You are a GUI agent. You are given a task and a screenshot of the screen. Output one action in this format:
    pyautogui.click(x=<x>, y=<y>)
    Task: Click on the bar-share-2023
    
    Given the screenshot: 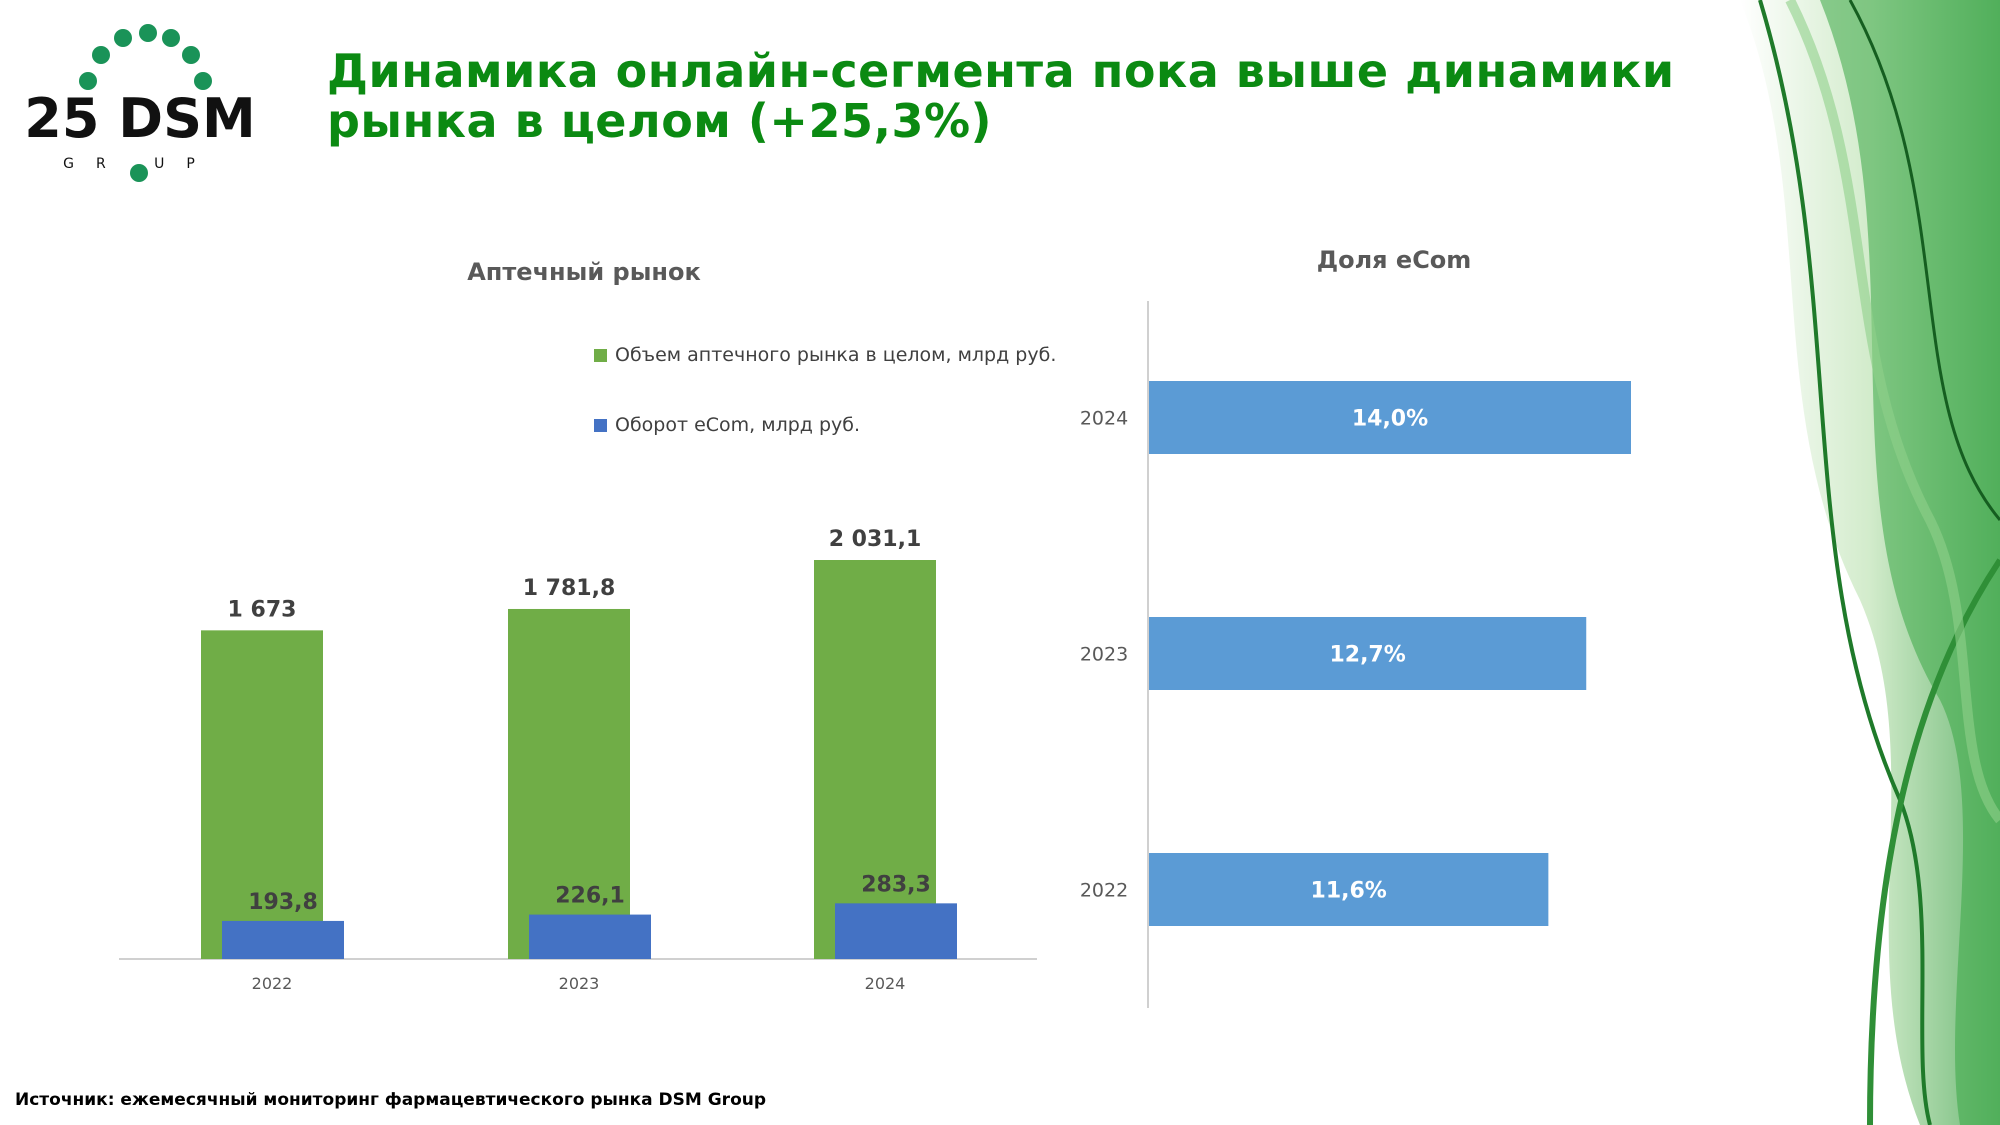 What is the action you would take?
    pyautogui.click(x=1368, y=653)
    